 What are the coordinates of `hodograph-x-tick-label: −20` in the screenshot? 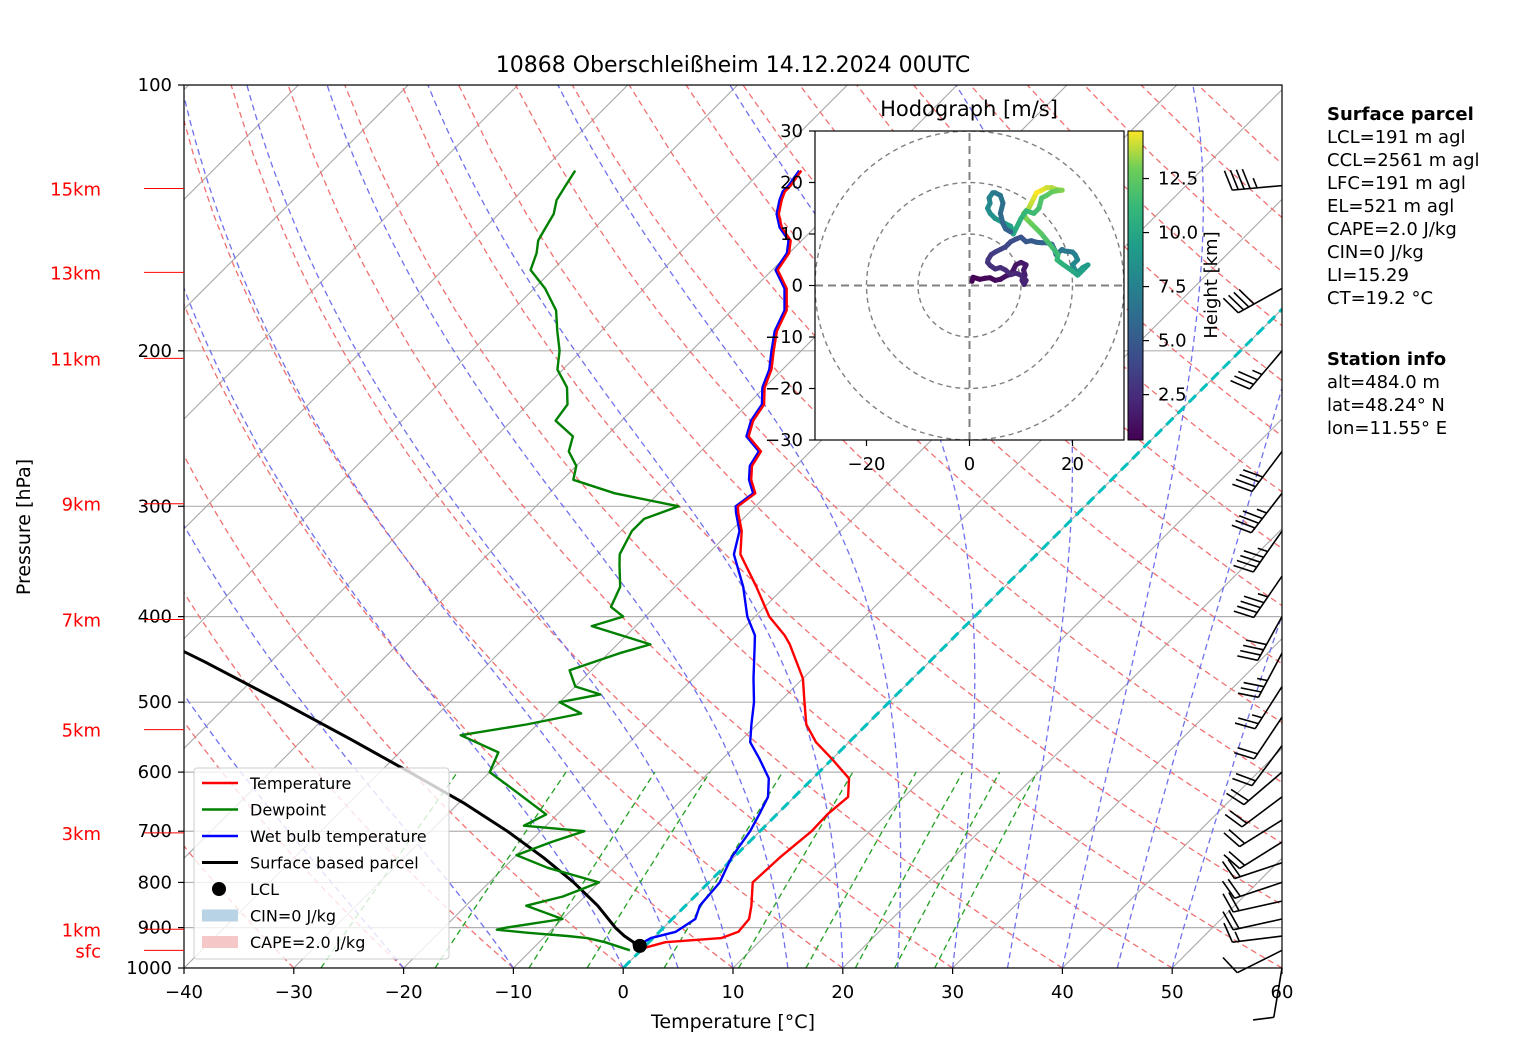 It's located at (867, 464).